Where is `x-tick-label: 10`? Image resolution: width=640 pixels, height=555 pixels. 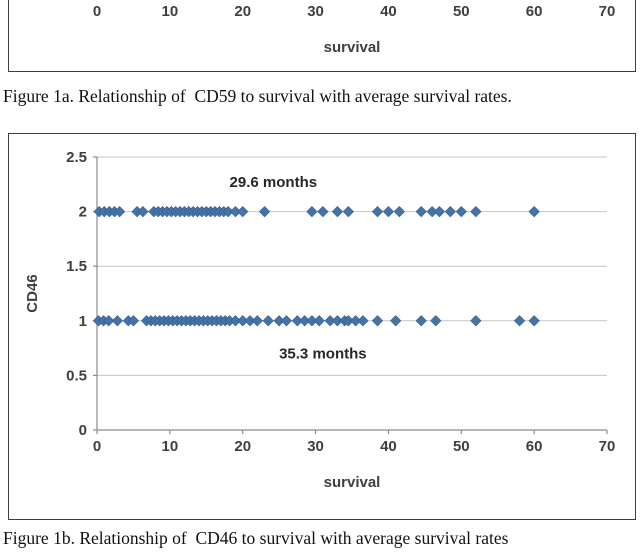 x-tick-label: 10 is located at coordinates (170, 446).